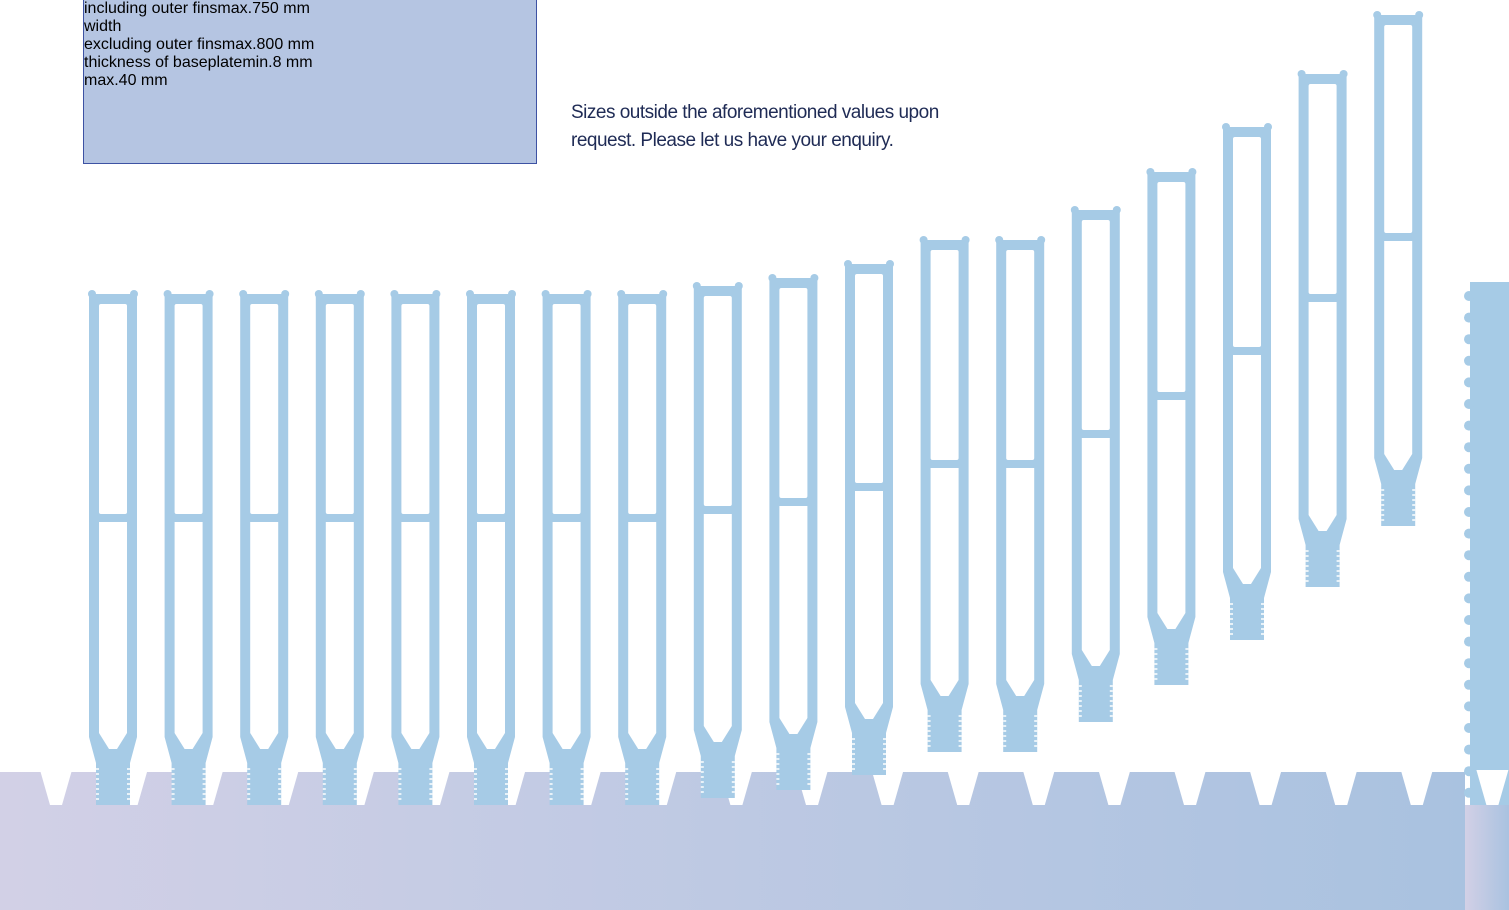 This screenshot has height=910, width=1509. I want to click on spec-row: max.40 mm, so click(310, 81).